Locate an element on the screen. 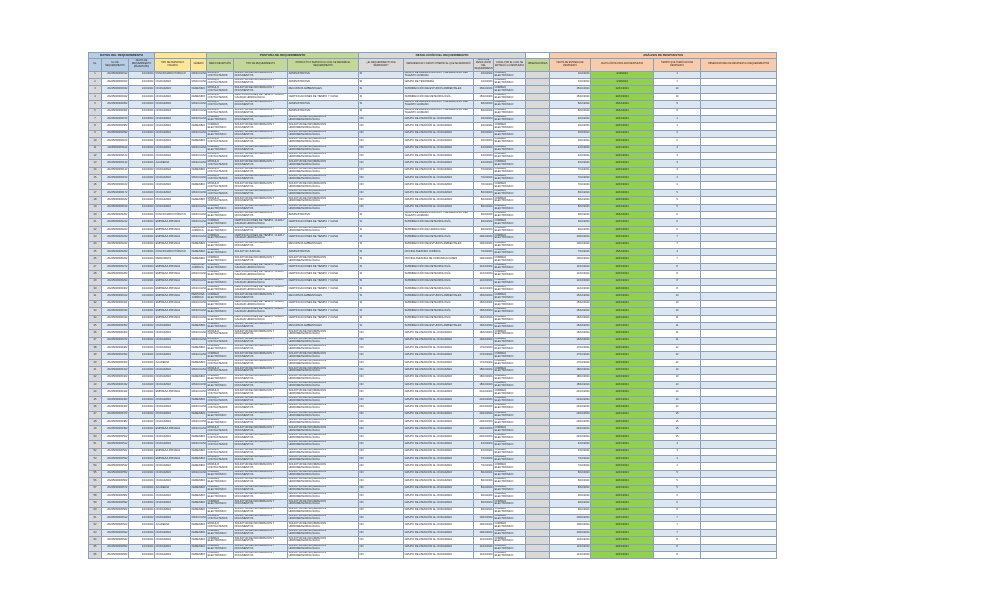 This screenshot has height=607, width=1000. cell-response-time: 15 is located at coordinates (677, 422).